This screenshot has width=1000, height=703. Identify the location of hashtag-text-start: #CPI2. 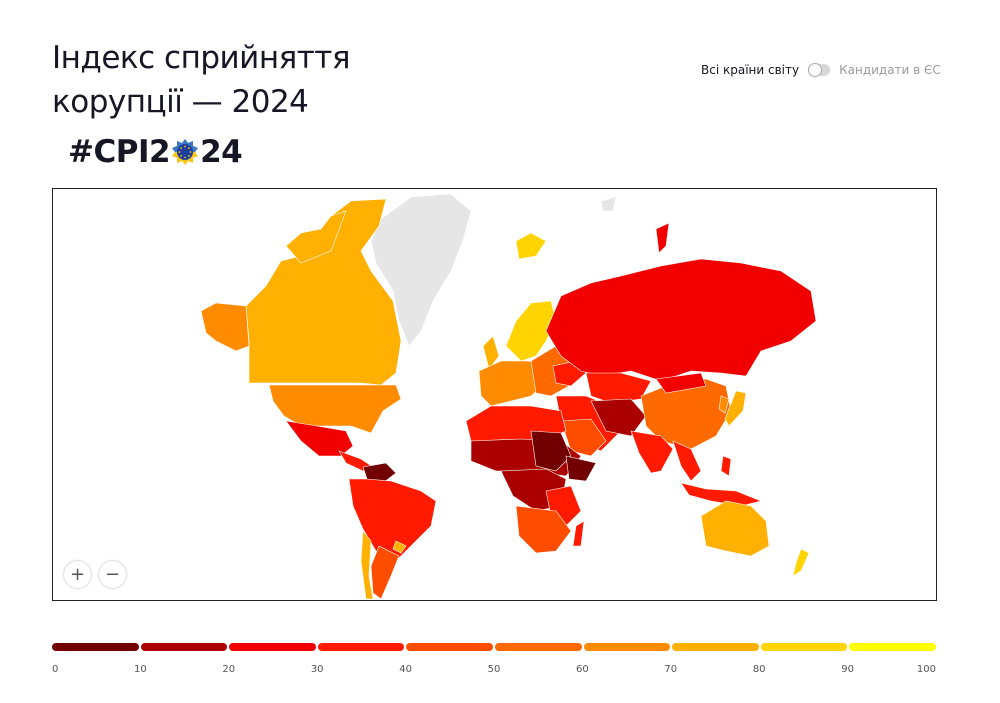
(119, 152).